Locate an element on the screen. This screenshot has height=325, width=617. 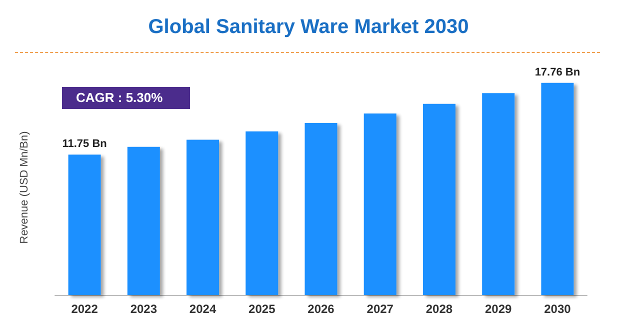
x-tick-label: 2028 is located at coordinates (439, 309).